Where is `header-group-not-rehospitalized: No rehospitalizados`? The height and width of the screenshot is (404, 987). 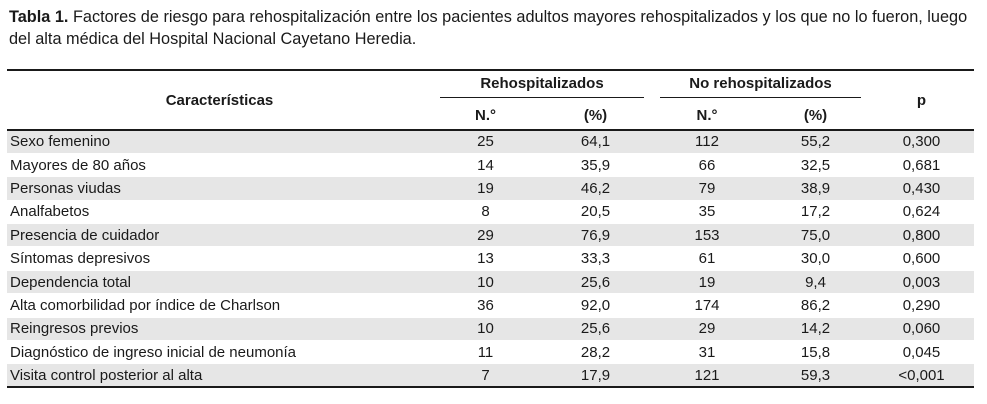
header-group-not-rehospitalized: No rehospitalizados is located at coordinates (760, 85).